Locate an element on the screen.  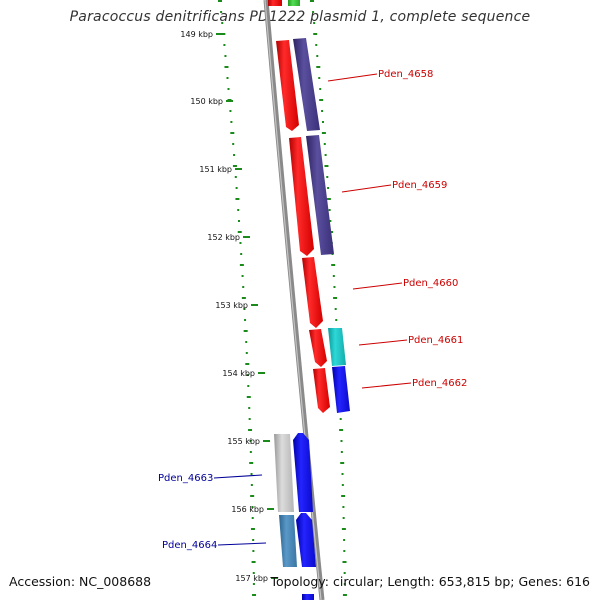
kbp-tick-label: 152 kbp is located at coordinates (223, 237).